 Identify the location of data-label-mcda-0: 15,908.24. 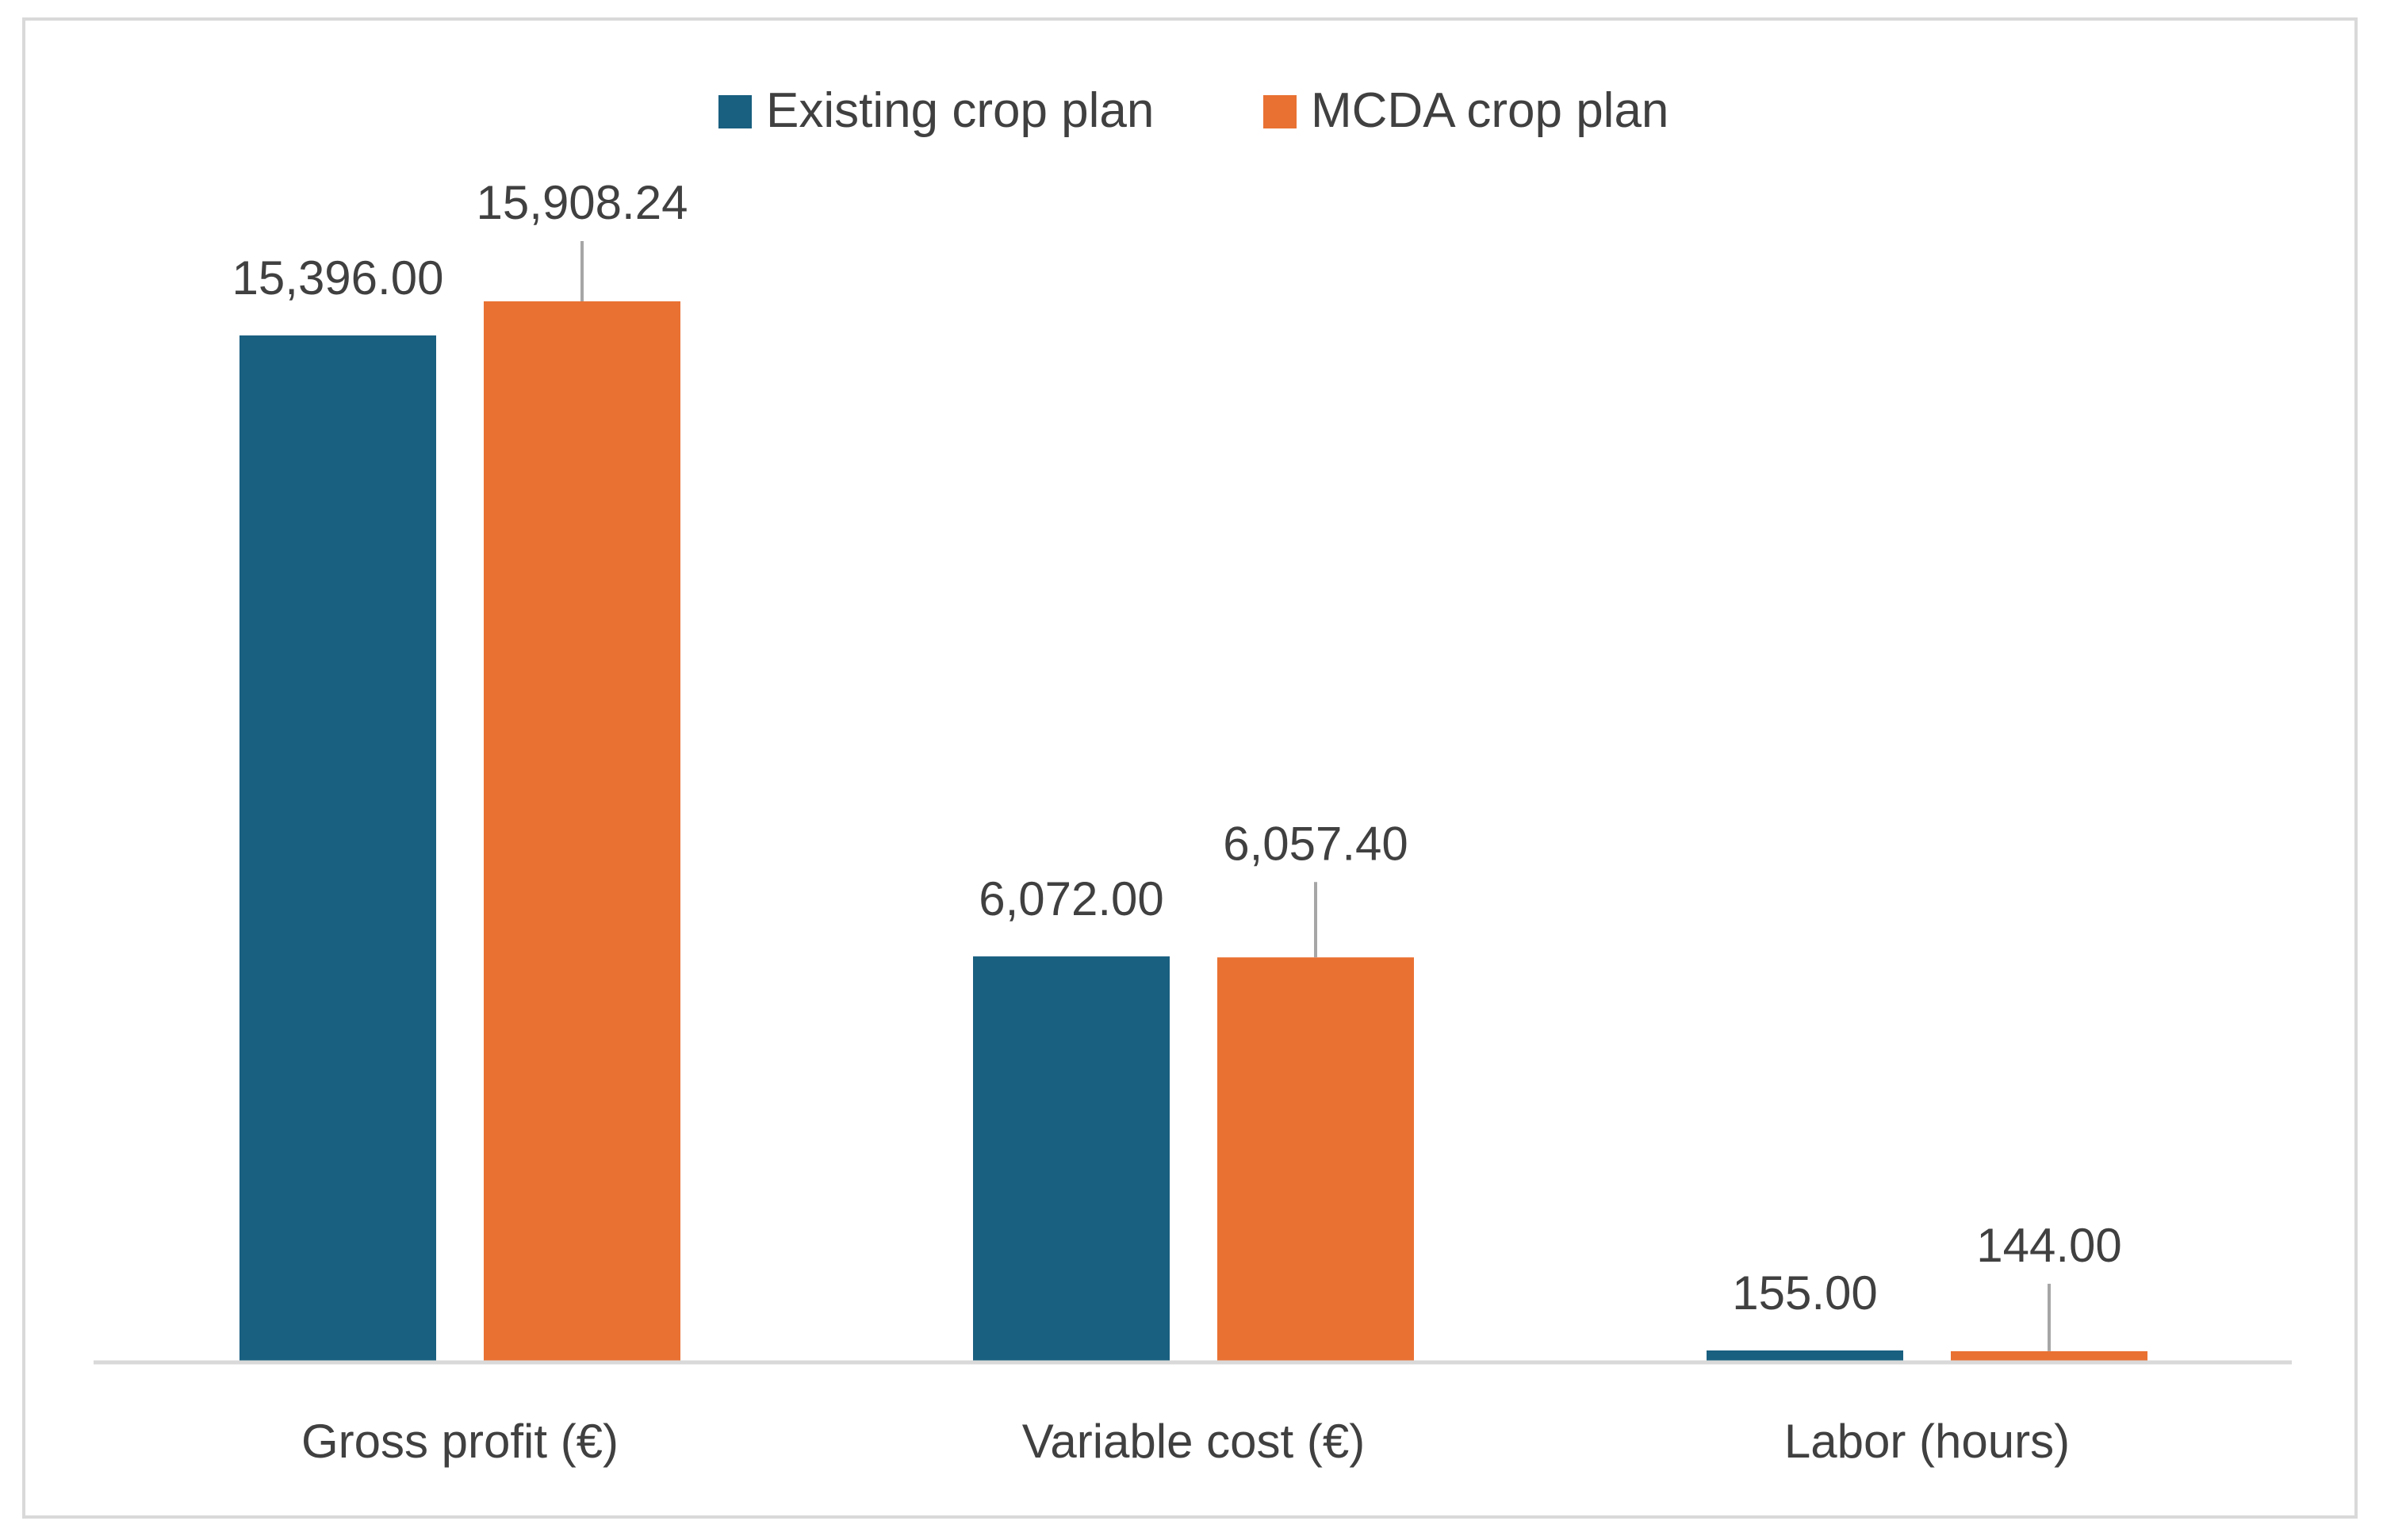
(582, 202).